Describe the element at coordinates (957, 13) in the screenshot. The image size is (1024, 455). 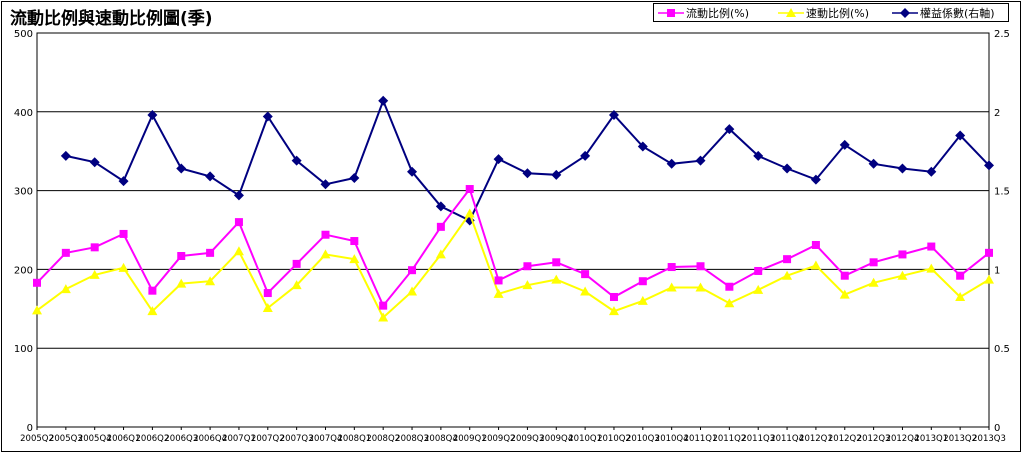
I see `legend-label-equity-multiplier: 權益係數(右軸)` at that location.